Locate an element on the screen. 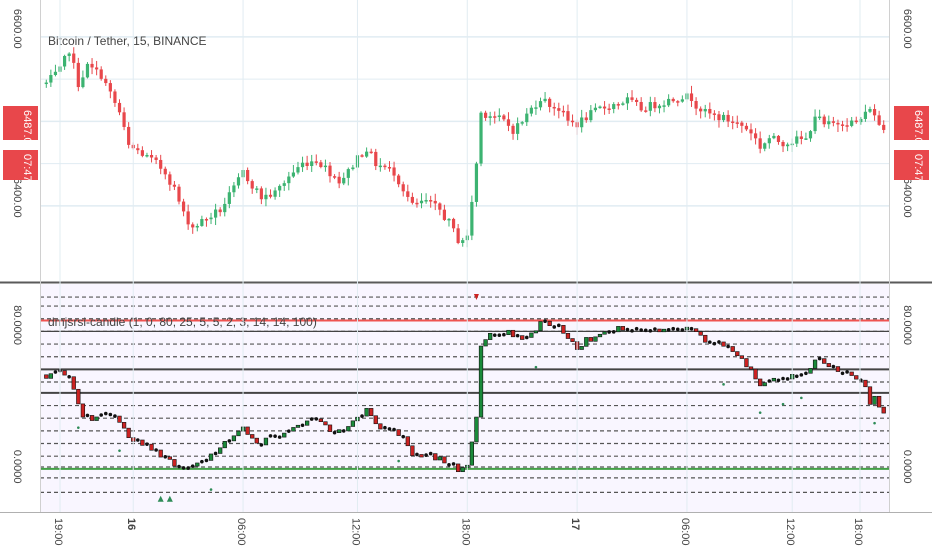 This screenshot has height=555, width=932. price-axis-label-right: 6400.00 is located at coordinates (907, 198).